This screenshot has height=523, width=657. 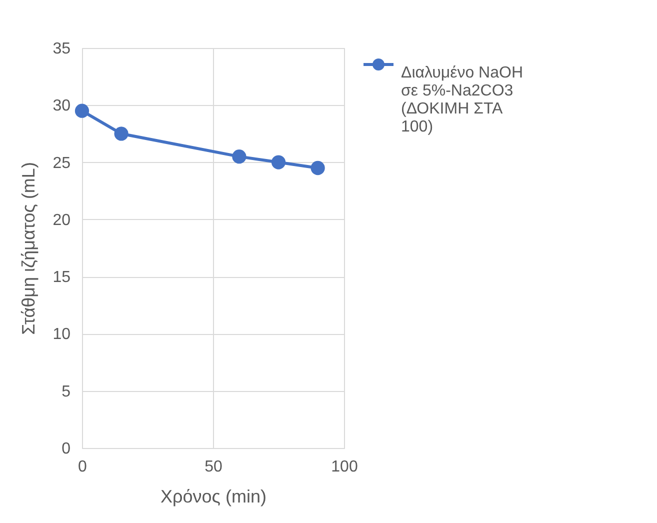 I want to click on legend-label: Διαλυμένο NaOH σε 5%-Na2CO3 (ΔΟΚΙΜΗ ΣΤΑ 100), so click(x=462, y=100).